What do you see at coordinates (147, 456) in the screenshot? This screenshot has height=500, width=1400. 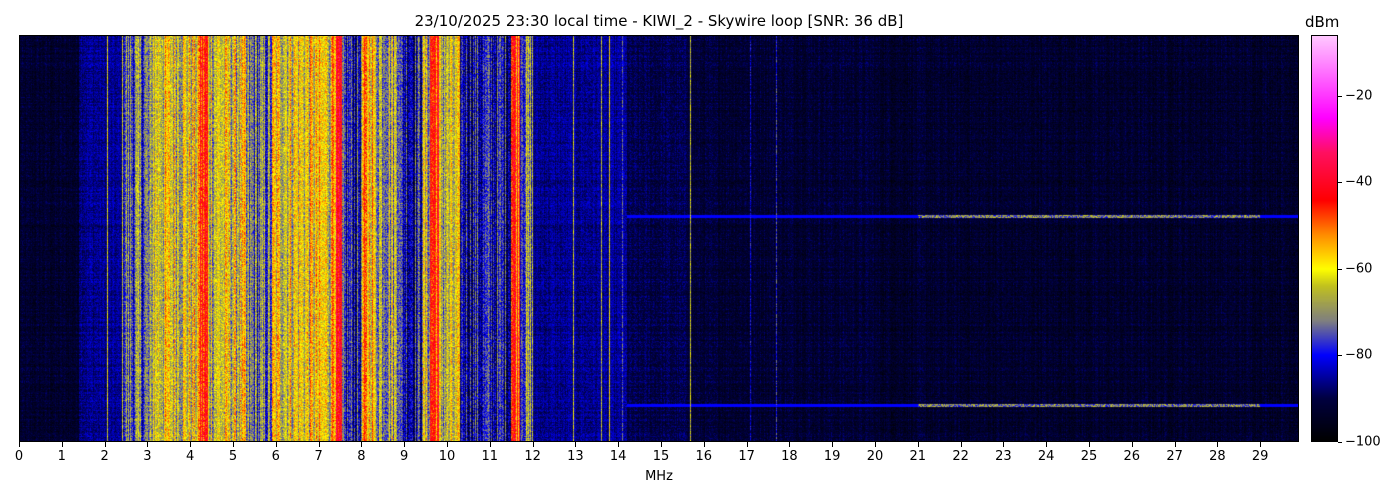 I see `x-tick-label: 3` at bounding box center [147, 456].